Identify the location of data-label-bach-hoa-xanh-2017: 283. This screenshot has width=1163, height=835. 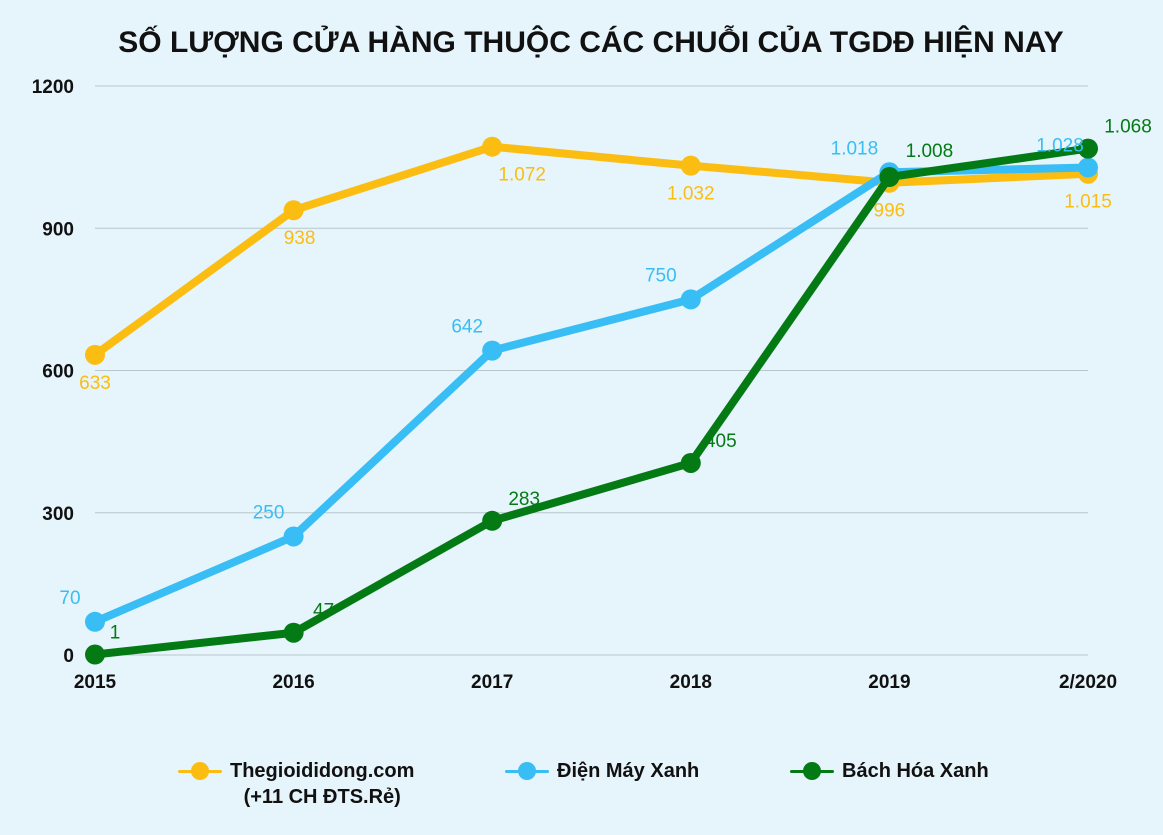
(524, 499).